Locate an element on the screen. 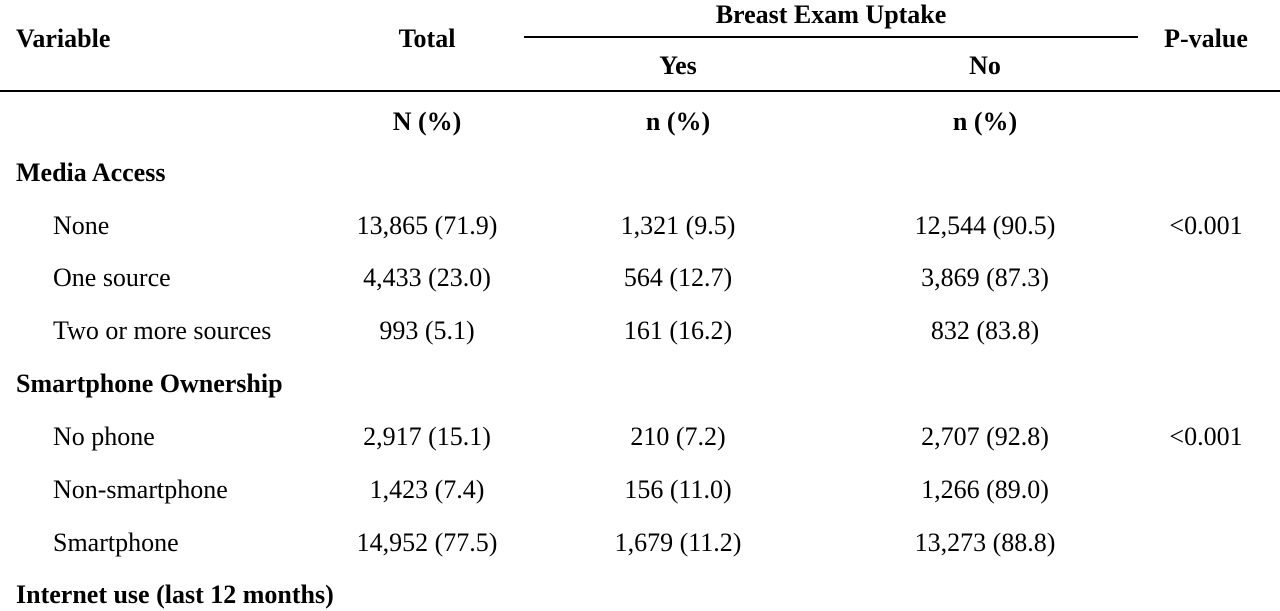  cell-no: 3,869 (87.3) is located at coordinates (985, 277).